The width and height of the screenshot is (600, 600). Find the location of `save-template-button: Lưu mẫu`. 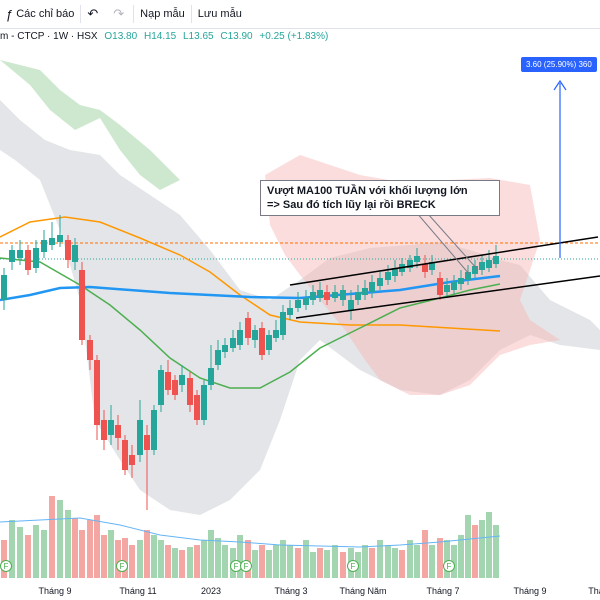

save-template-button: Lưu mẫu is located at coordinates (220, 14).